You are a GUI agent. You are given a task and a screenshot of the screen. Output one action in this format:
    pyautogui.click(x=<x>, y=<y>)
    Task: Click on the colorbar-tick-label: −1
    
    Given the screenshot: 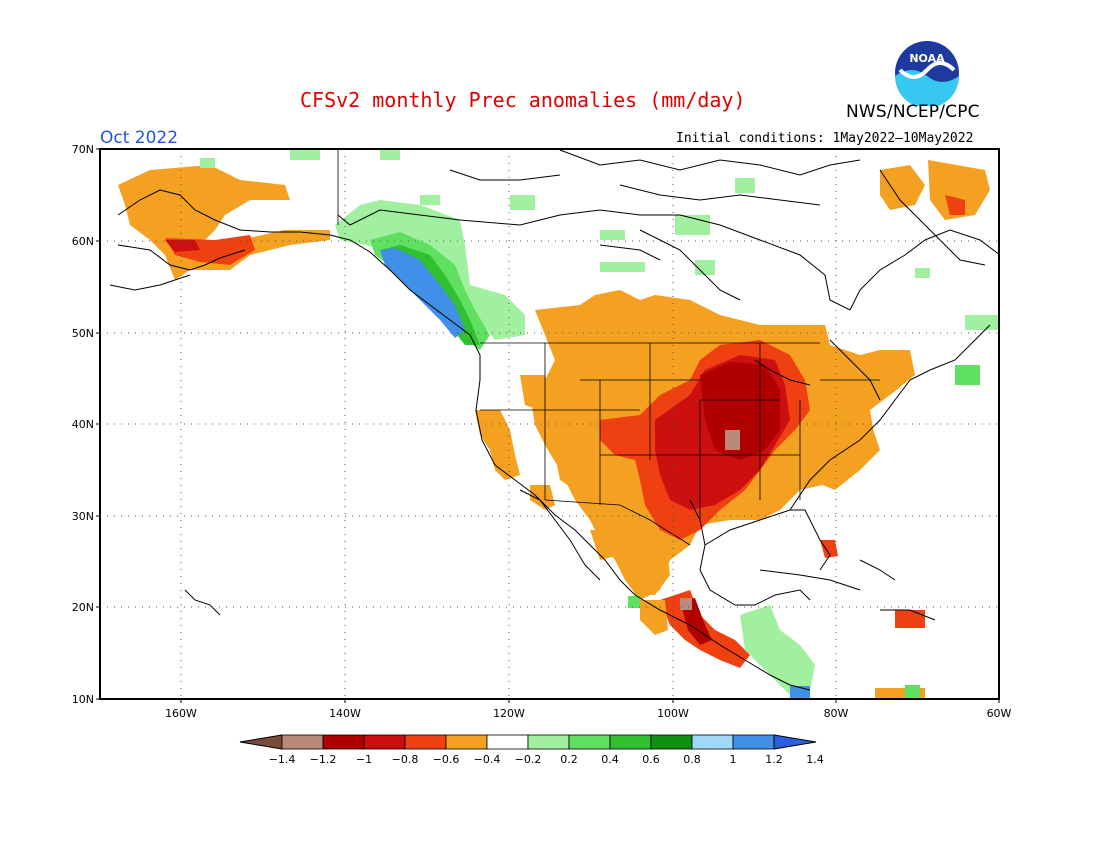 What is the action you would take?
    pyautogui.click(x=364, y=759)
    